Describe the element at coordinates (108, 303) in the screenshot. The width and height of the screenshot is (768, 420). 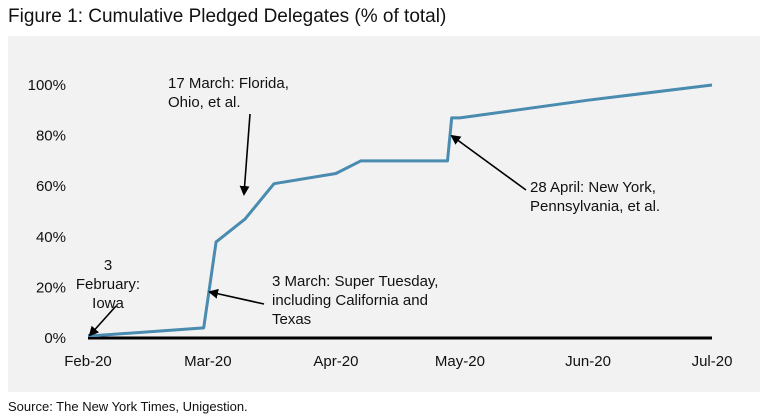
I see `annotation-line: Iowa` at that location.